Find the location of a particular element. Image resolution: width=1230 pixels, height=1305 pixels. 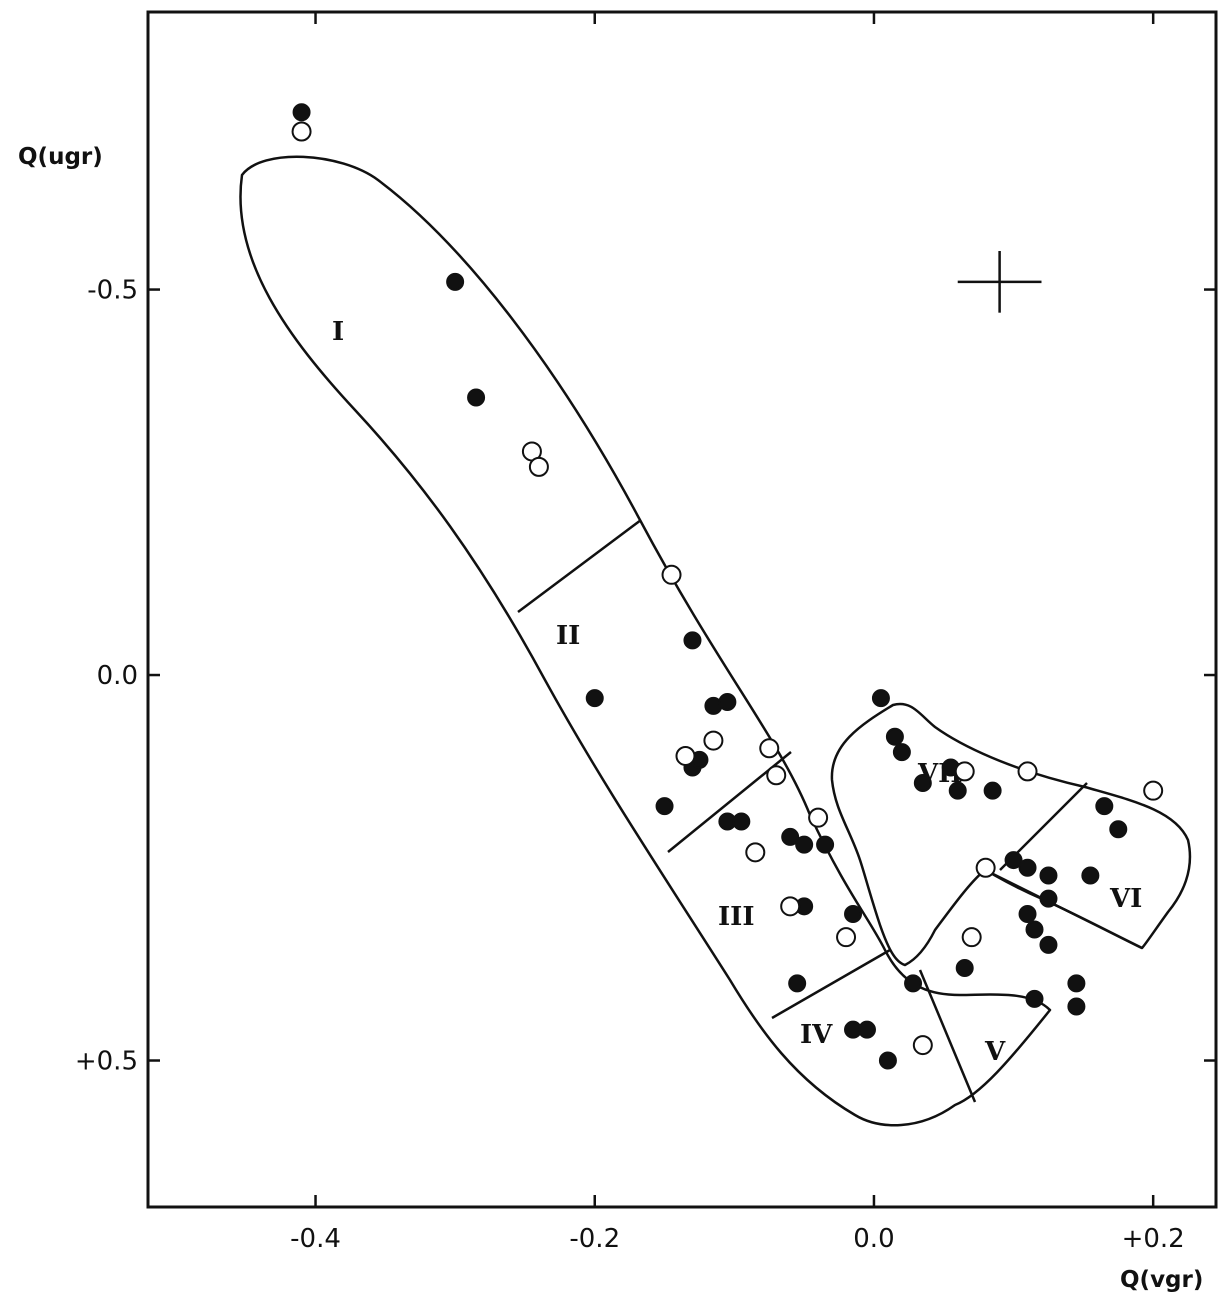

y-tick-label: +0.5 is located at coordinates (106, 1062).